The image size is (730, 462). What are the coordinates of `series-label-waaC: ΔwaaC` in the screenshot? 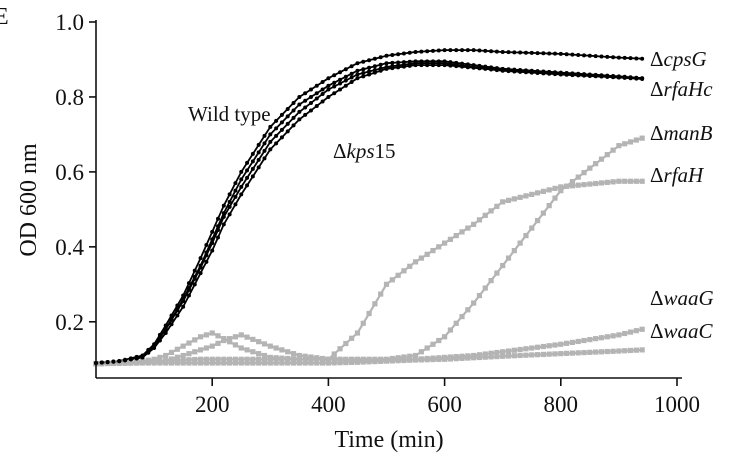 It's located at (682, 331).